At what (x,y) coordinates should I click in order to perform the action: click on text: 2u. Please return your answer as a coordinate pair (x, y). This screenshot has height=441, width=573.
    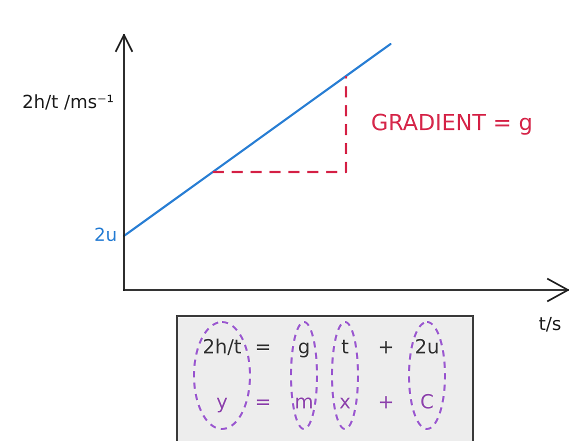
    Looking at the image, I should click on (105, 234).